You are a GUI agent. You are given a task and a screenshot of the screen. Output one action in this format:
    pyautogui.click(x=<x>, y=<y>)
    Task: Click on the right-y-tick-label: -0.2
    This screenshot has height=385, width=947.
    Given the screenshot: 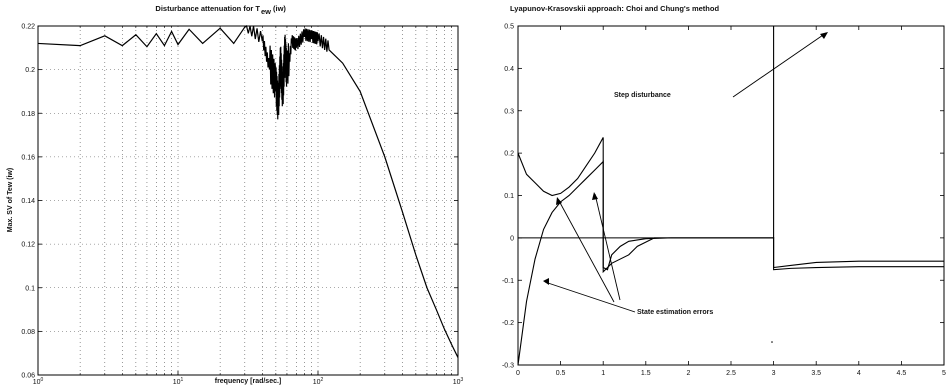 What is the action you would take?
    pyautogui.click(x=508, y=323)
    